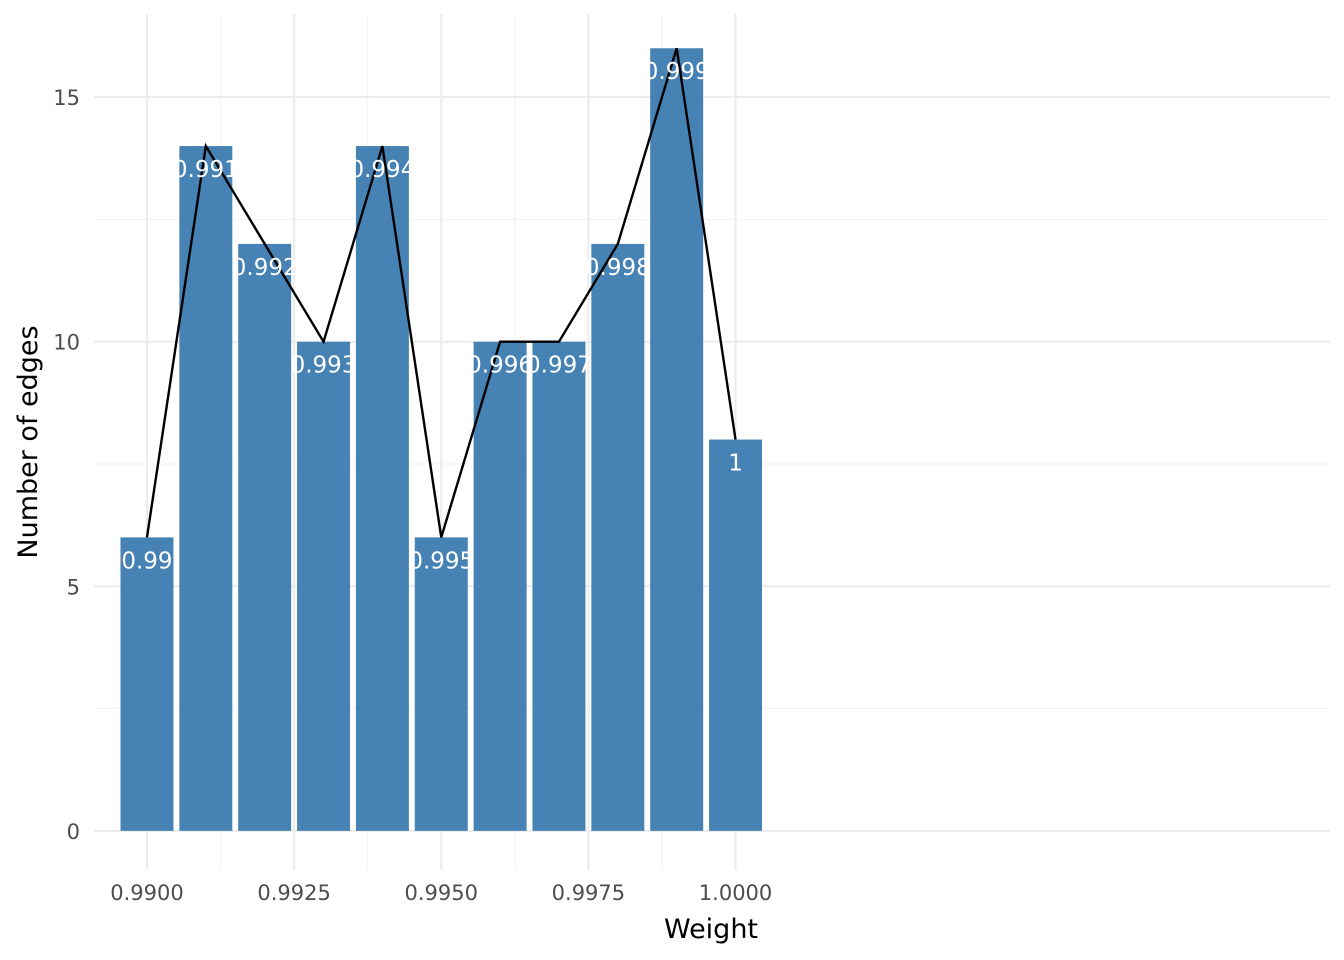 The image size is (1344, 960). I want to click on x-tick-label: 0.9900, so click(146, 893).